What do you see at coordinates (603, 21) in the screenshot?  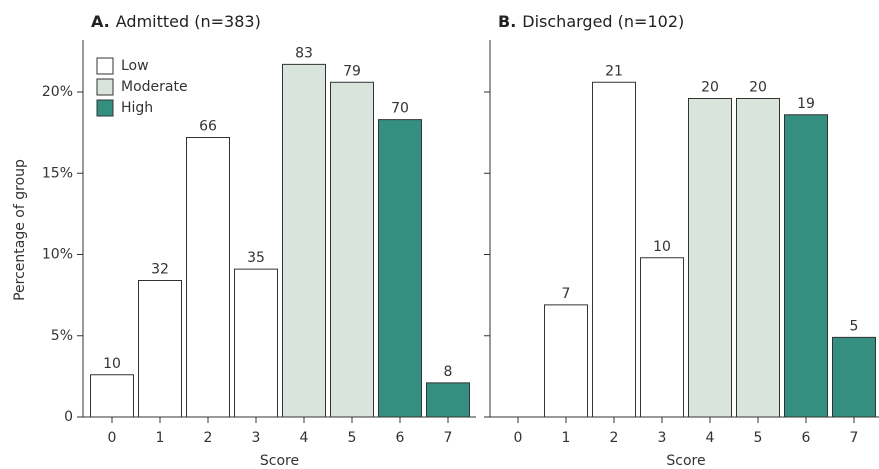 I see `title-text: Discharged (n=102)` at bounding box center [603, 21].